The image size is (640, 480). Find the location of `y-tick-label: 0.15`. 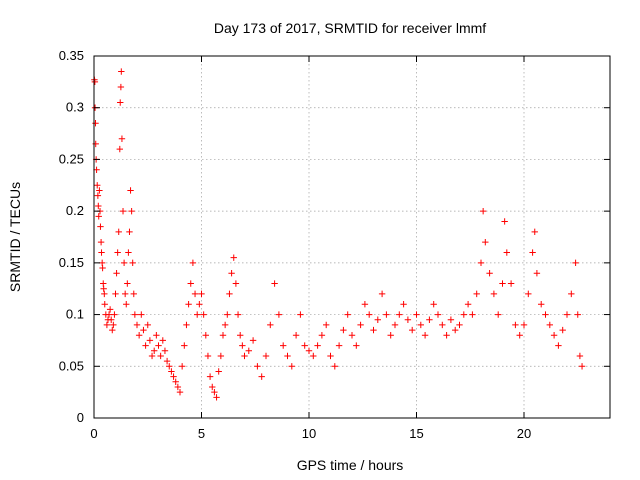

y-tick-label: 0.15 is located at coordinates (71, 262).